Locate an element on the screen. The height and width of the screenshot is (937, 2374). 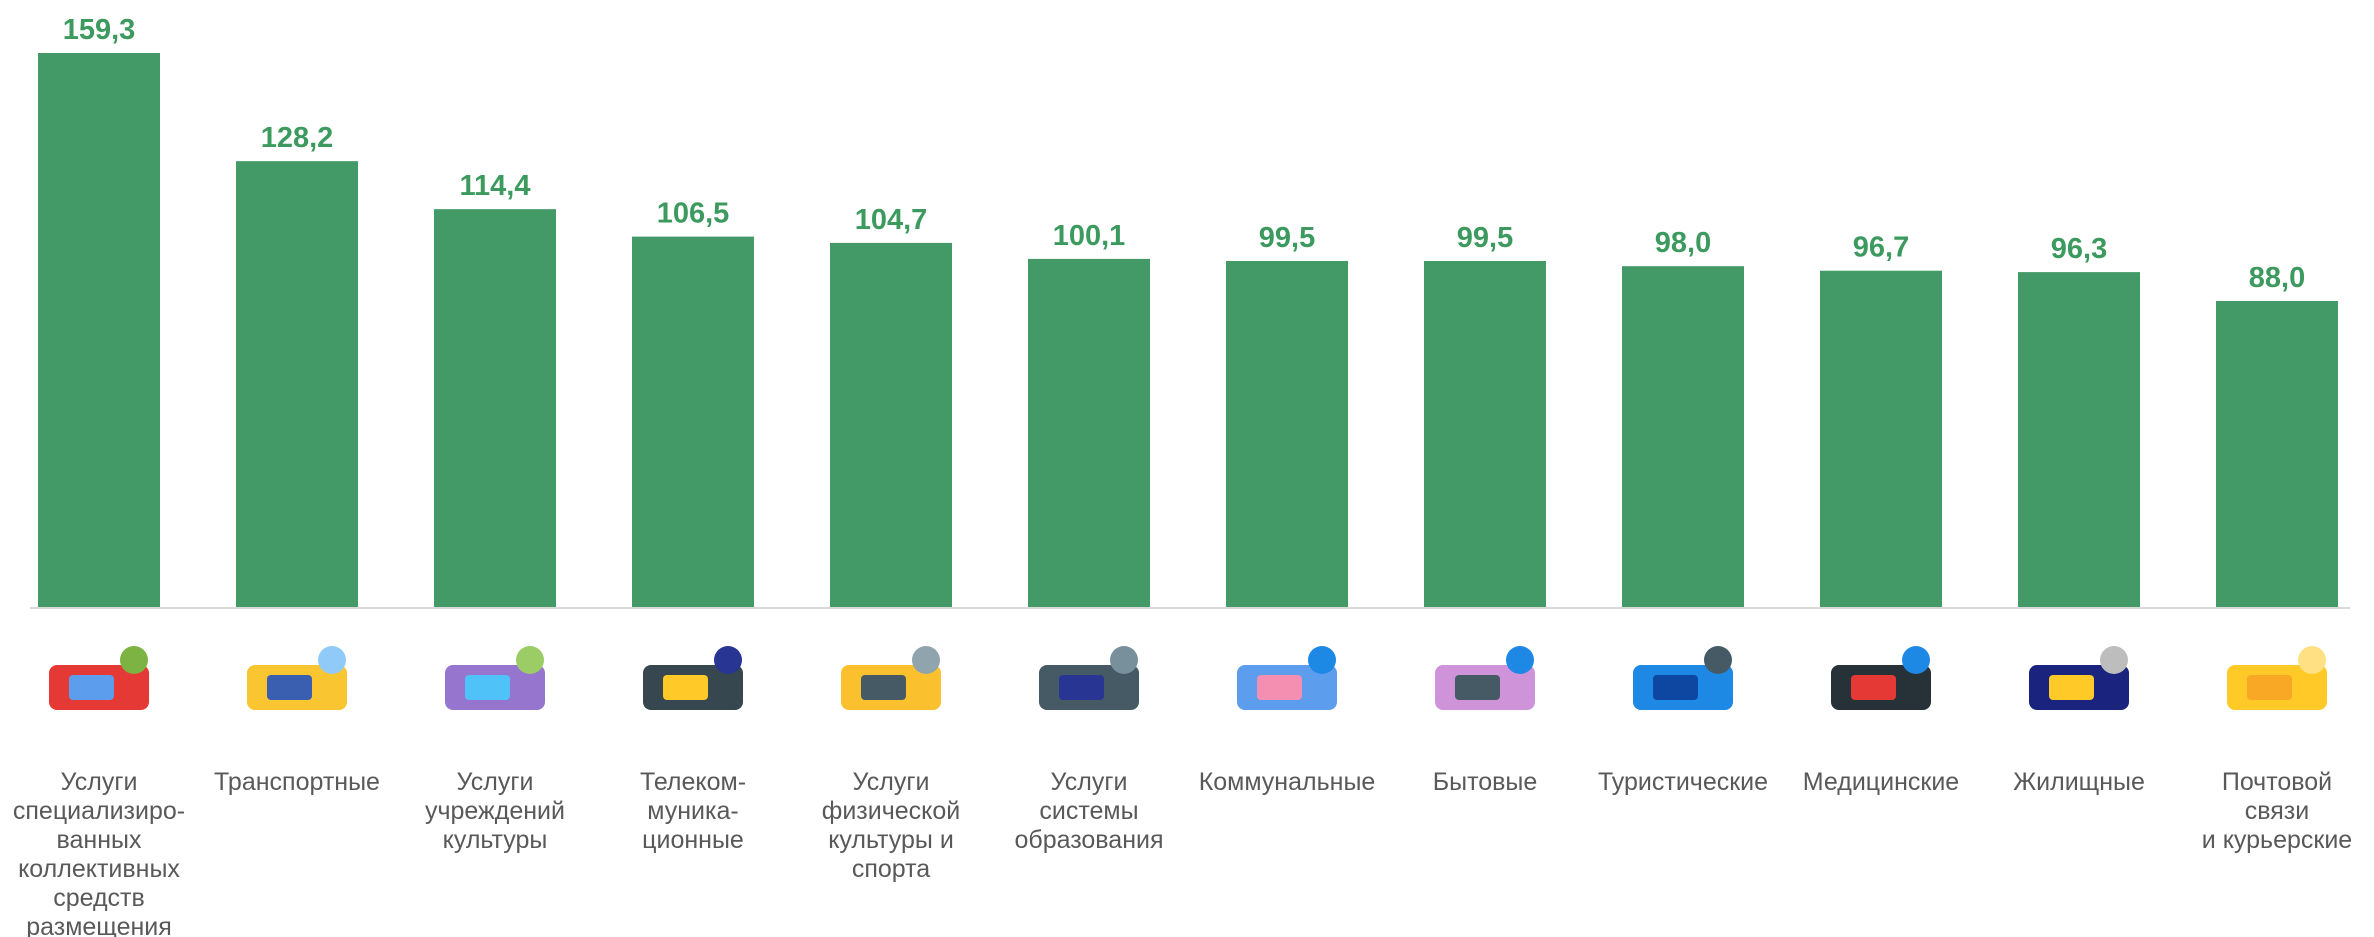
category-label: Медицинские is located at coordinates (1881, 782).